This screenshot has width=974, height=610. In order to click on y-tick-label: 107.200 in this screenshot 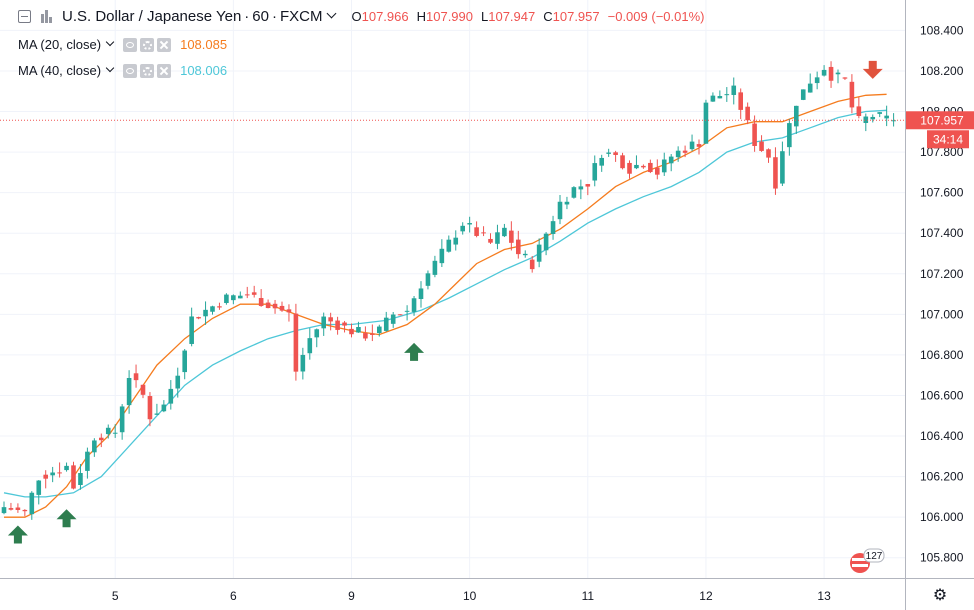, I will do `click(942, 274)`.